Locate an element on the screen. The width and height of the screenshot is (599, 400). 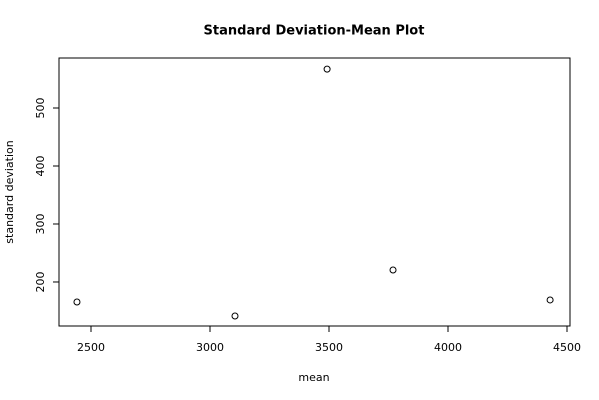
x-tick-label: 2500 is located at coordinates (91, 347).